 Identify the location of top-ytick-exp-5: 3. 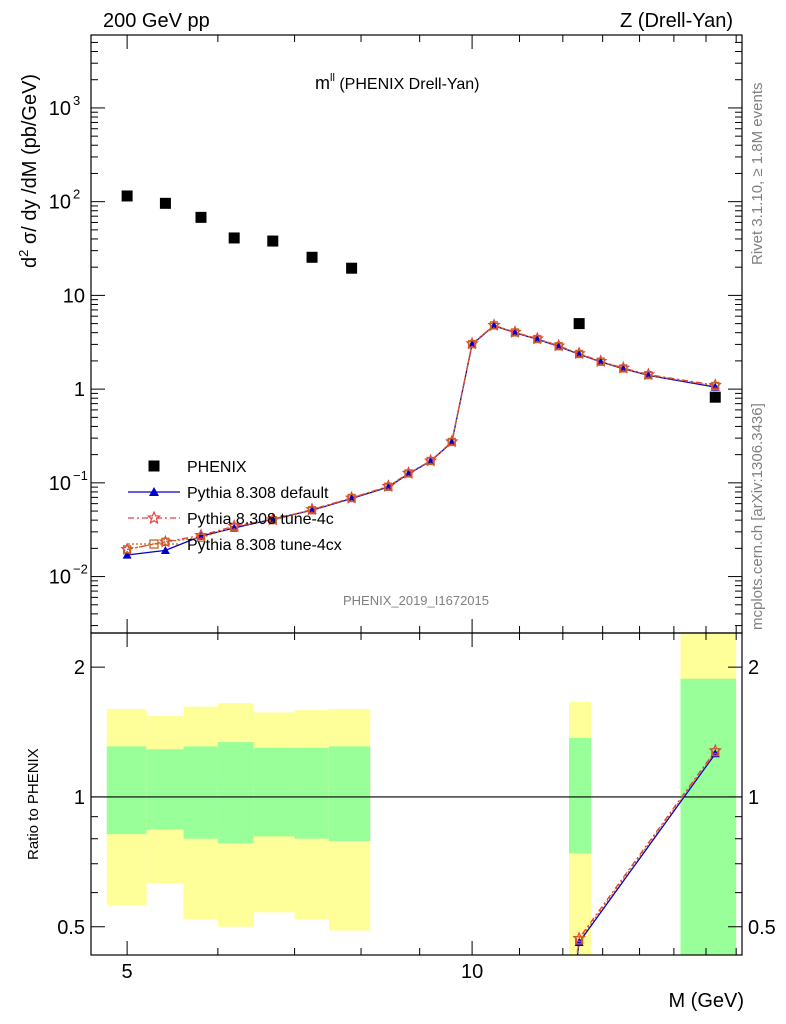
(76, 100).